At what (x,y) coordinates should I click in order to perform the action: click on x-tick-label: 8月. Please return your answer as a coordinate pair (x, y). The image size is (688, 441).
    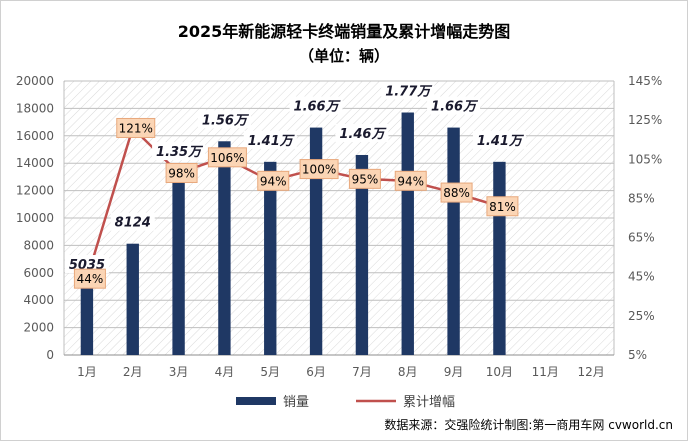
    Looking at the image, I should click on (408, 372).